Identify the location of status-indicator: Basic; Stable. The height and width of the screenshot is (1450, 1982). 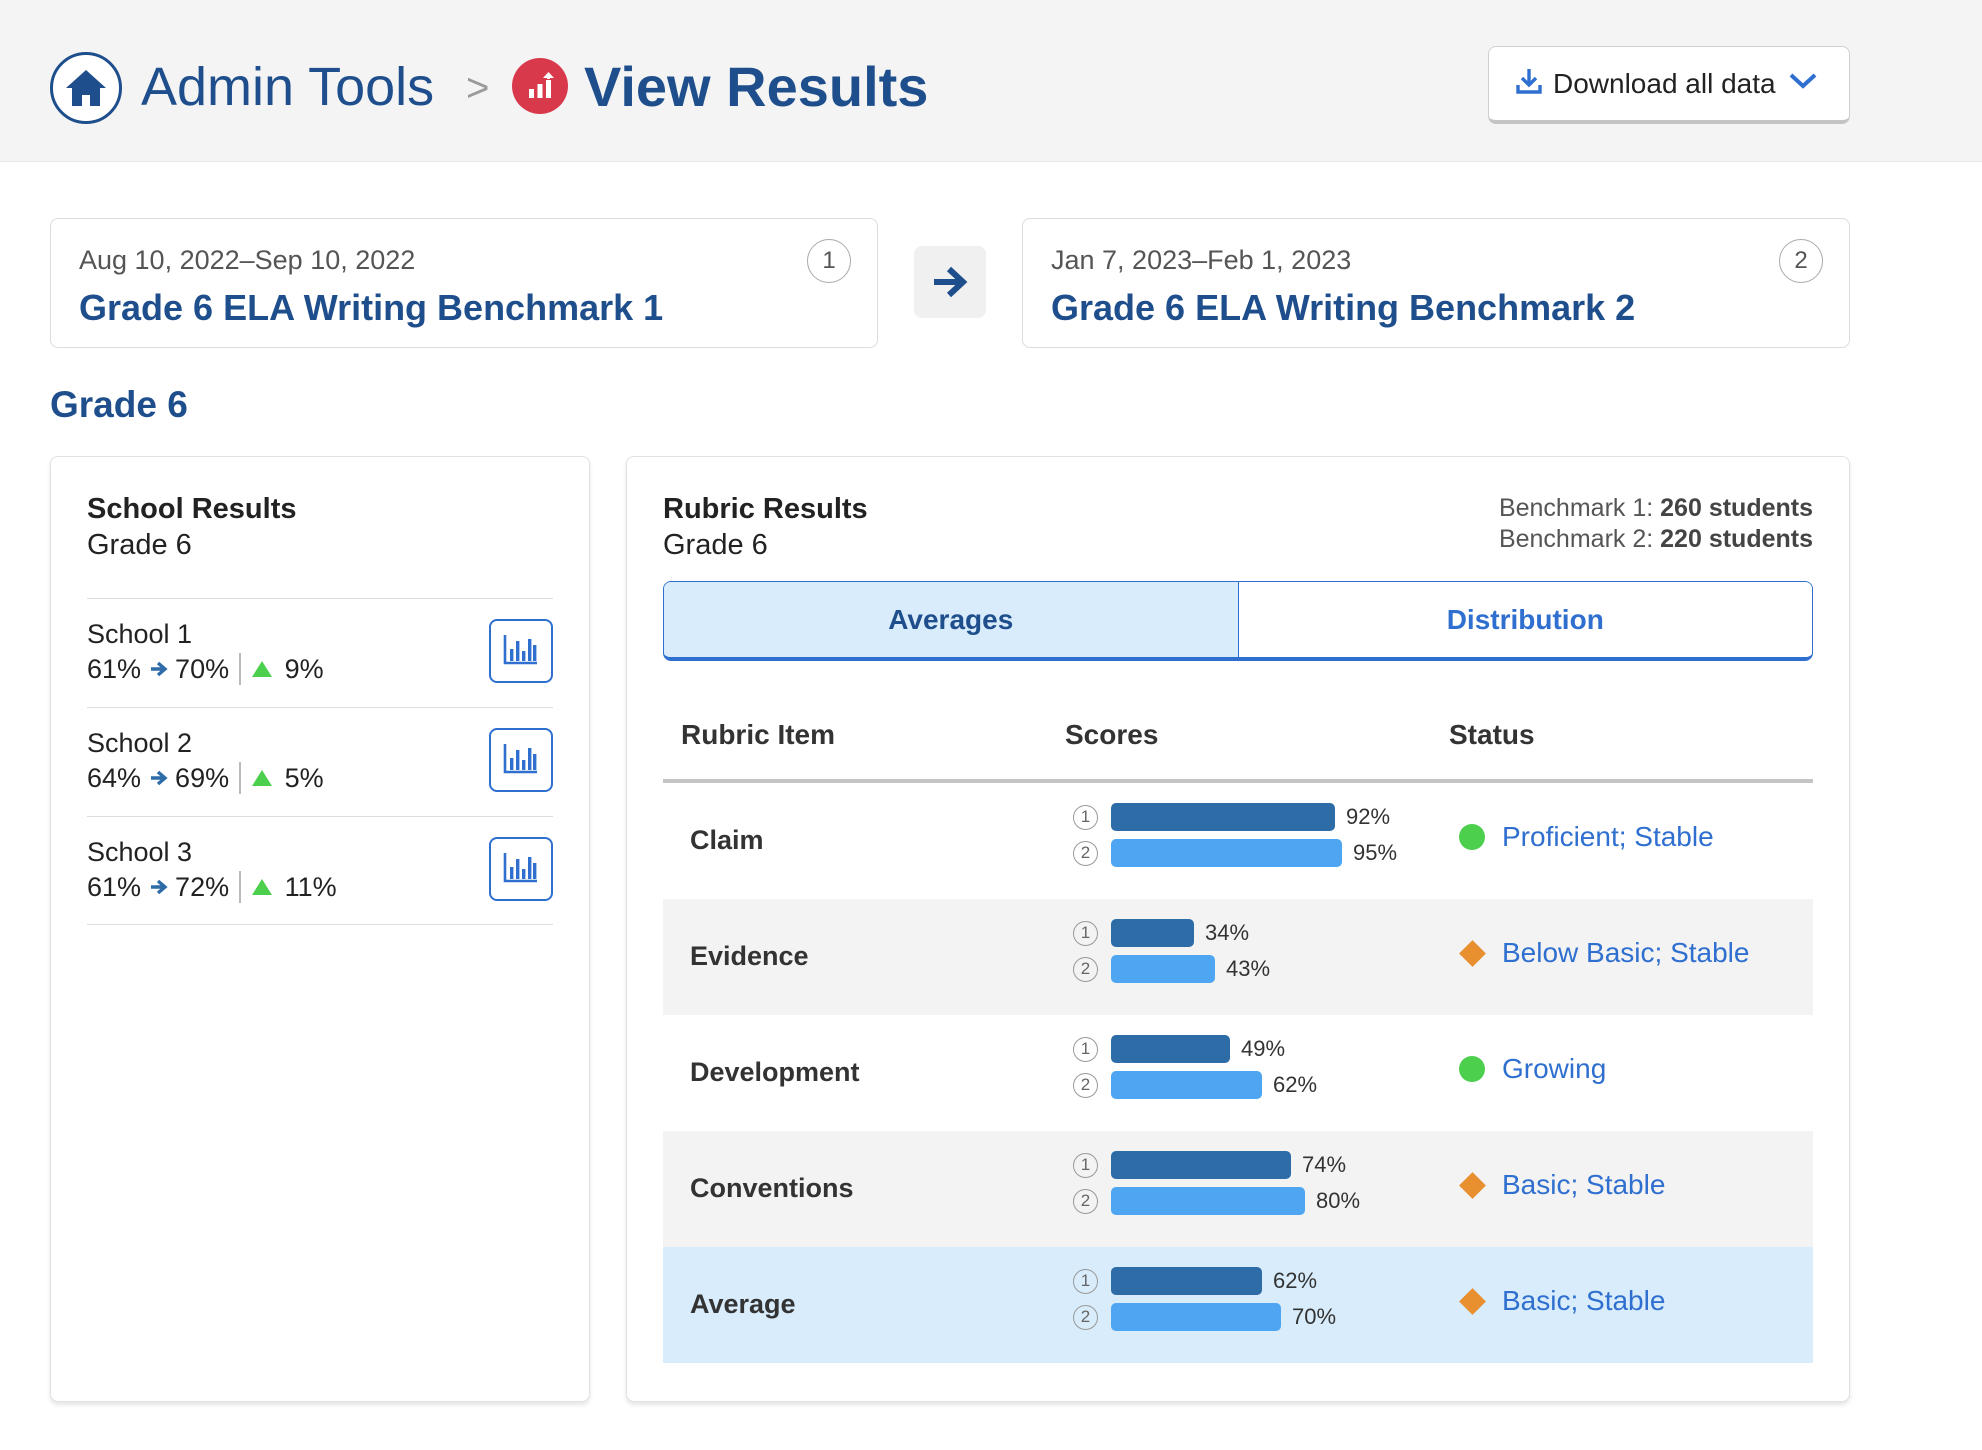
(1562, 1185).